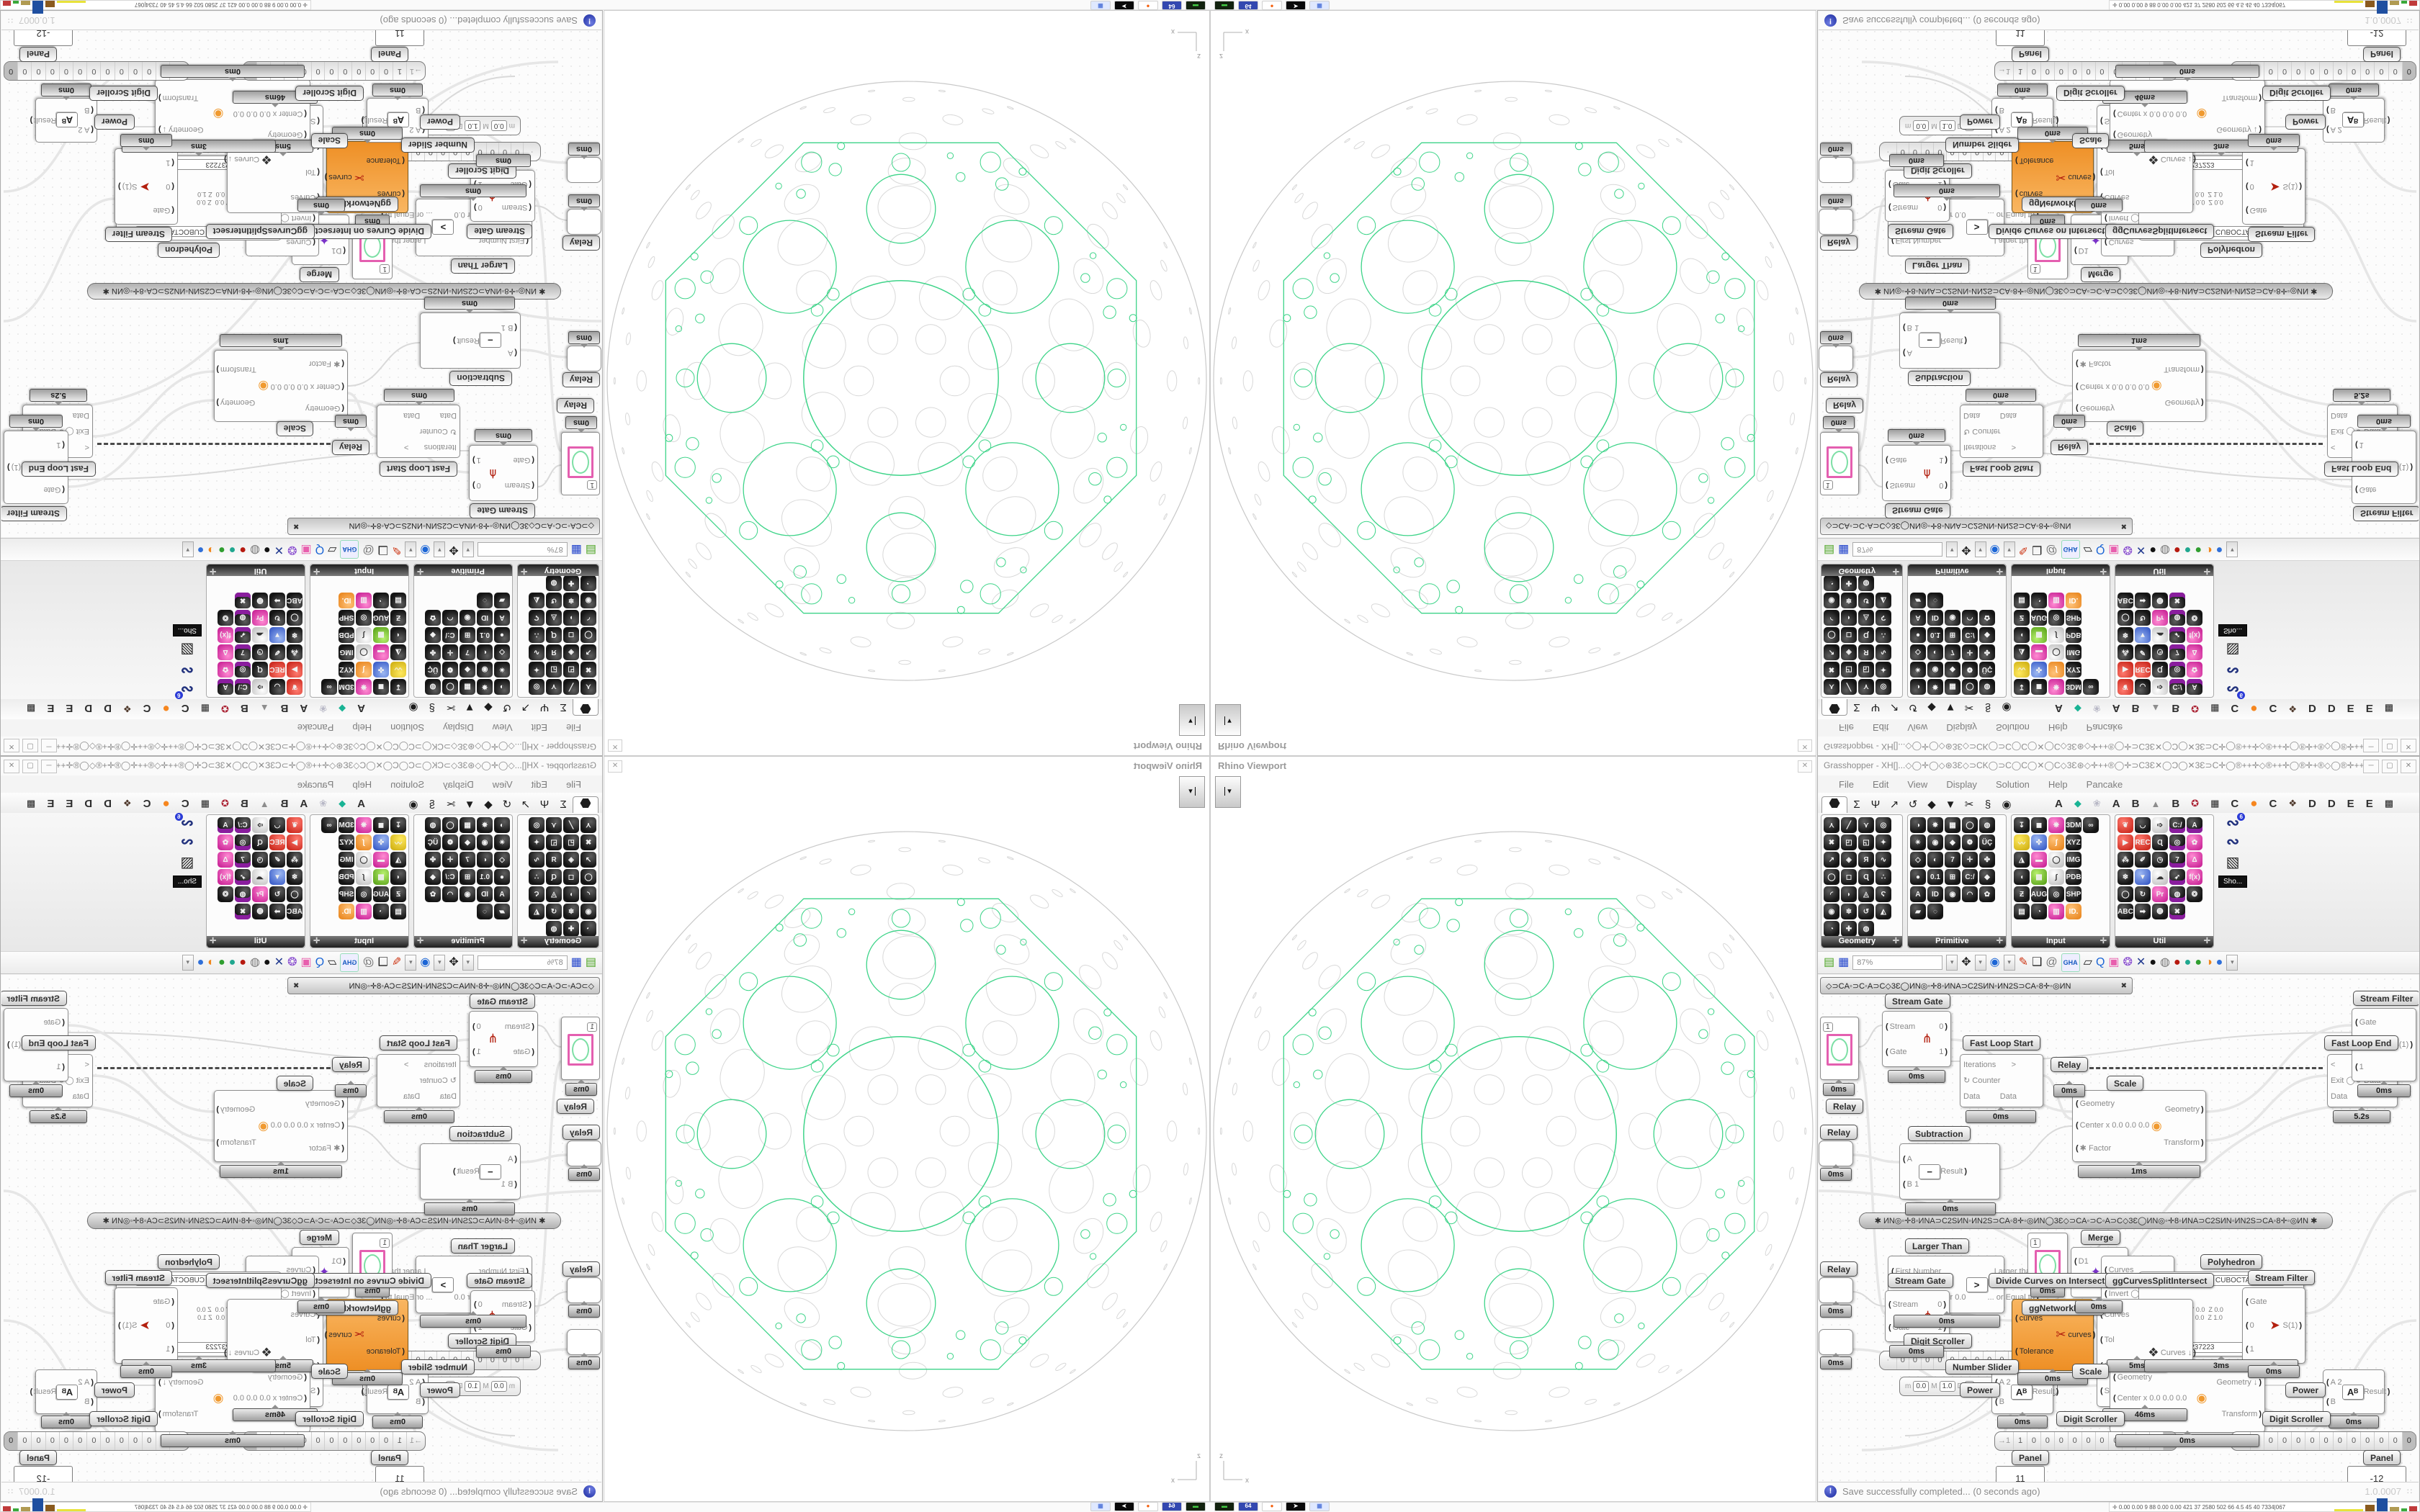 This screenshot has height=1512, width=2420. I want to click on component-icon-primitive-8: ❁, so click(450, 670).